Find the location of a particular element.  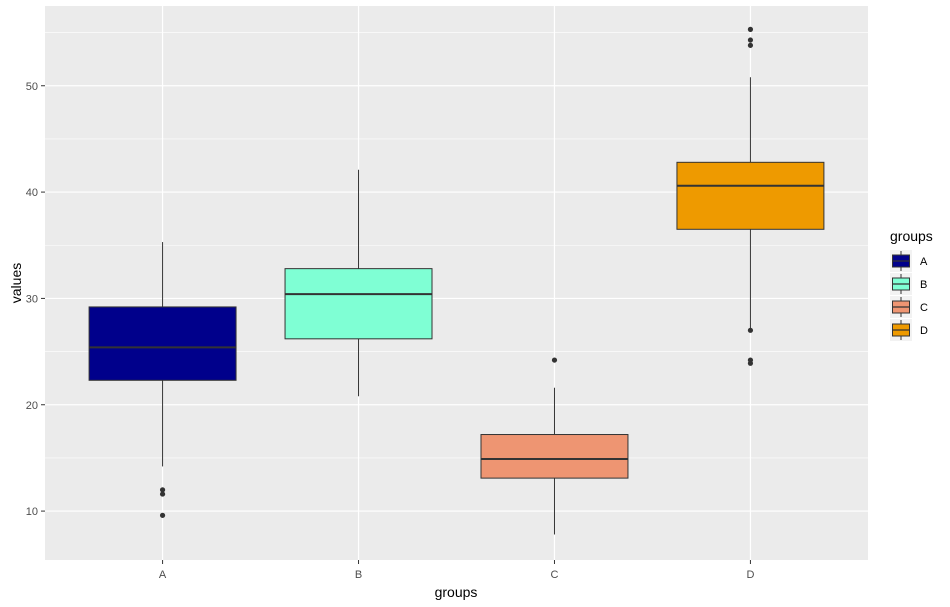

y-tick-label: 50 is located at coordinates (32, 87).